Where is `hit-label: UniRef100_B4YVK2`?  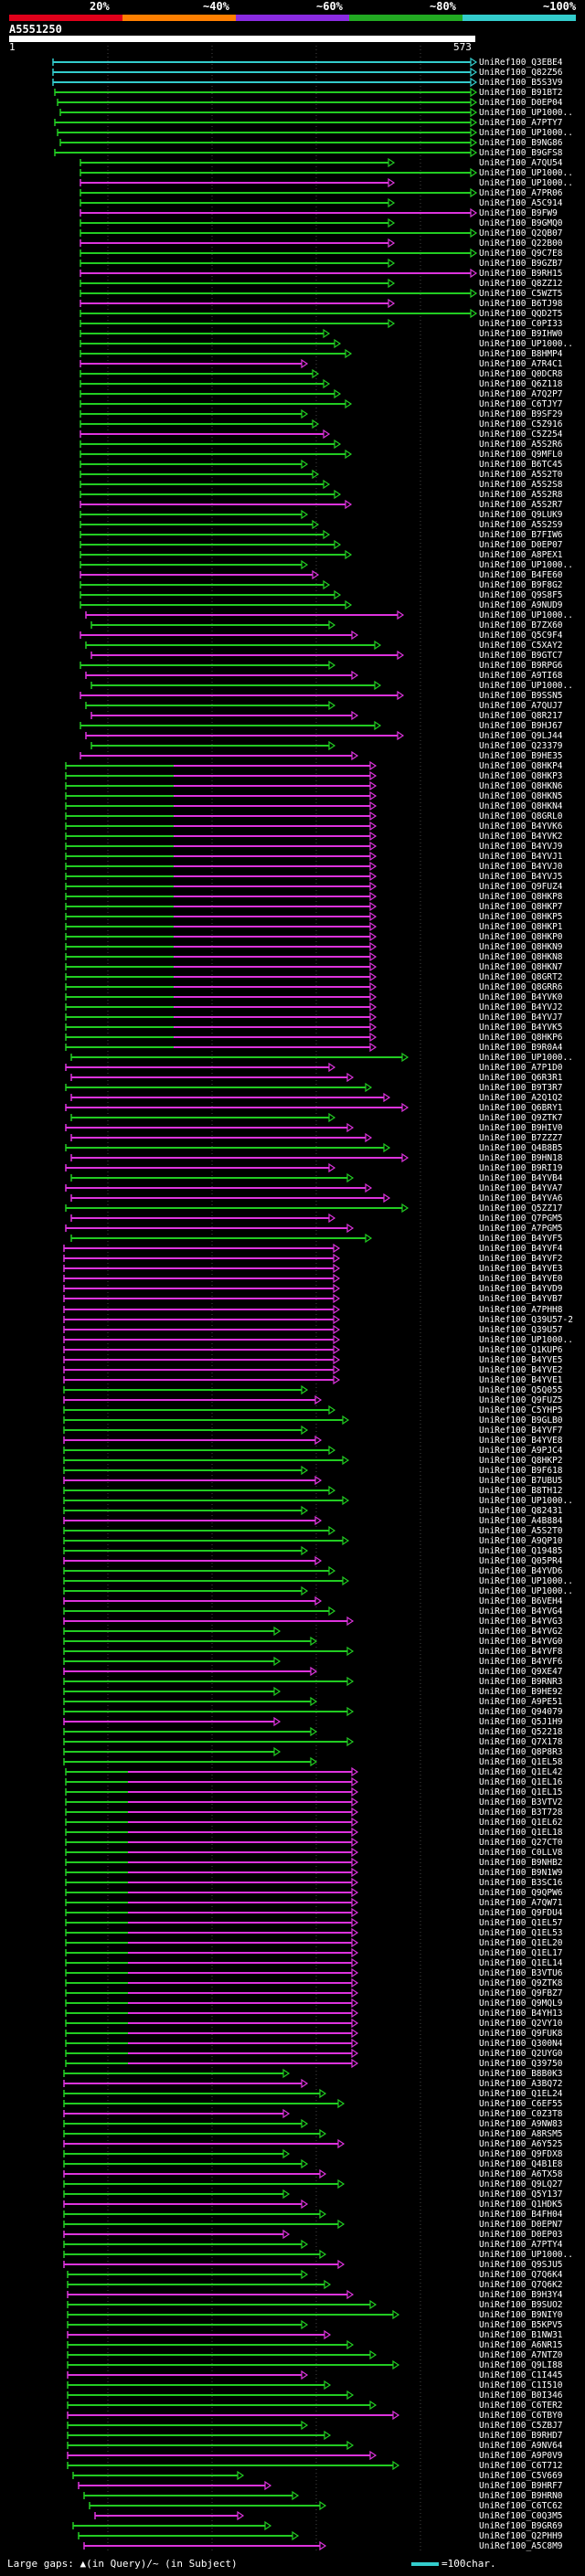
hit-label: UniRef100_B4YVK2 is located at coordinates (521, 837).